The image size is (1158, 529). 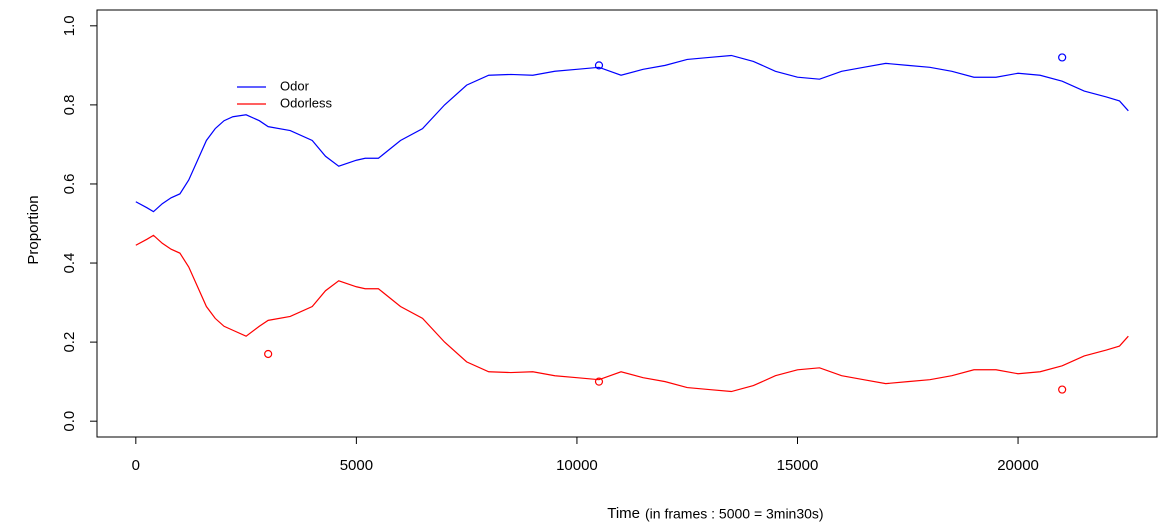 What do you see at coordinates (1018, 465) in the screenshot?
I see `x-tick-label: 20000` at bounding box center [1018, 465].